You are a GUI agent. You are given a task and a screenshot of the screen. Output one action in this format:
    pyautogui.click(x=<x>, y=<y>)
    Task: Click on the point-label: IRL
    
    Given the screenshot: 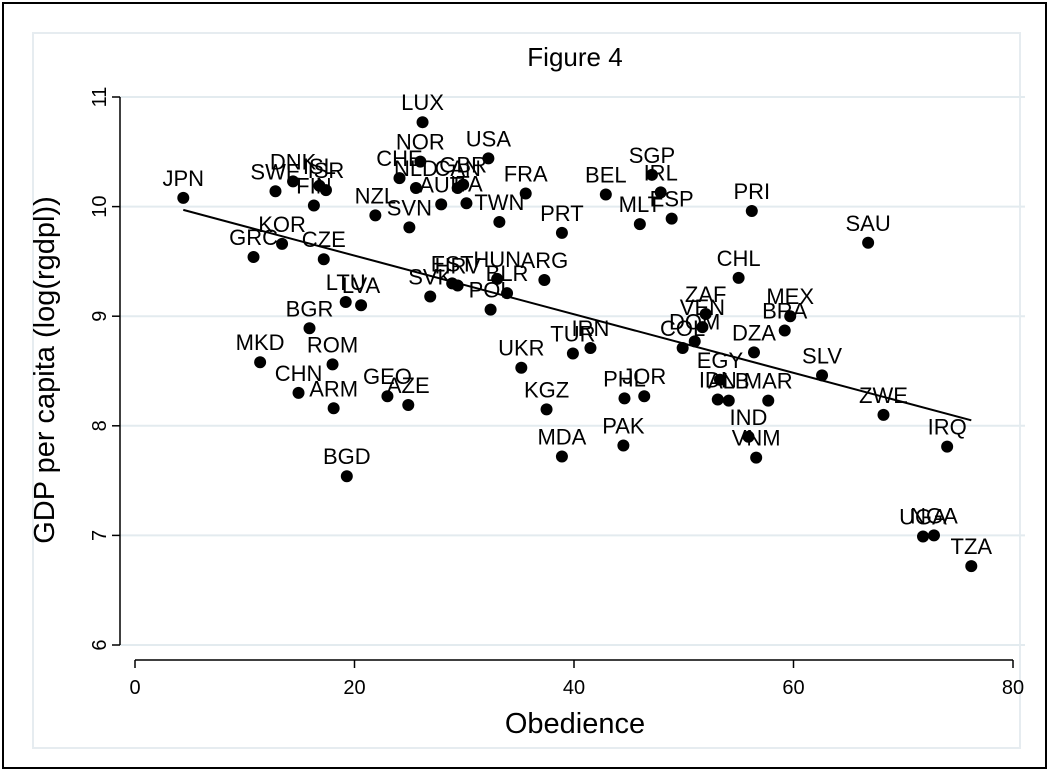 What is the action you would take?
    pyautogui.click(x=661, y=172)
    